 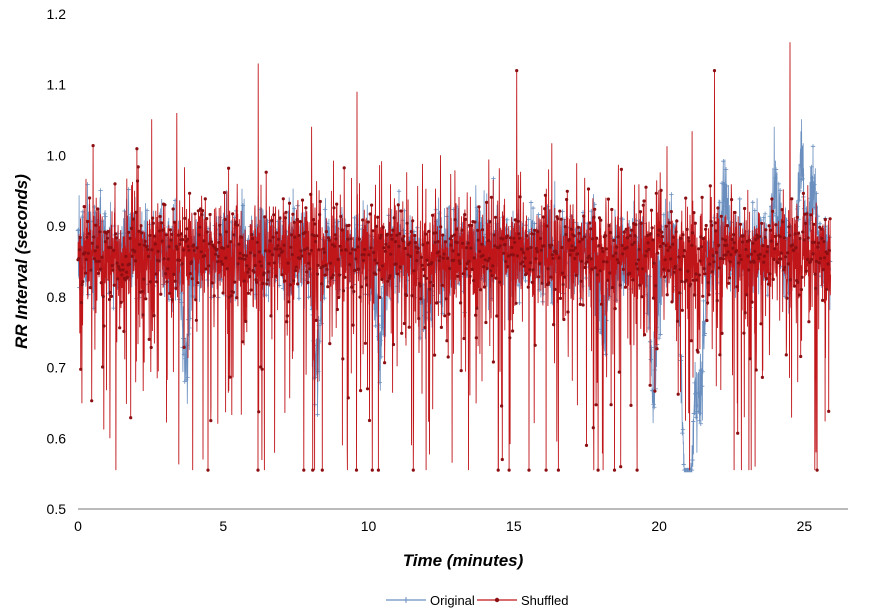 I want to click on legend-item-original: Original, so click(x=430, y=600).